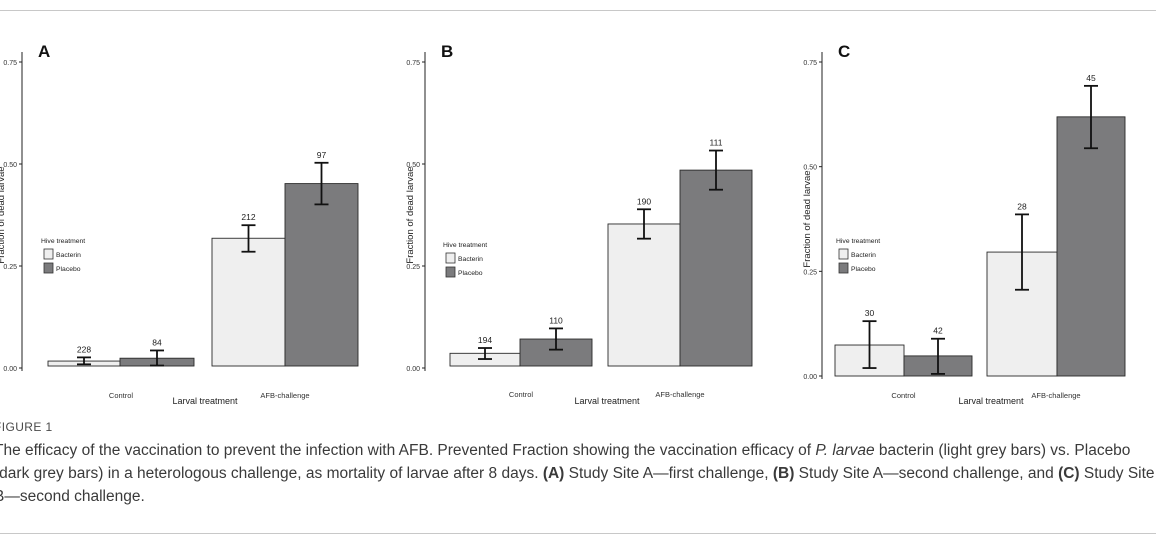 This screenshot has width=1156, height=543. I want to click on panel-a-y-tick-label: 0.00, so click(10, 369).